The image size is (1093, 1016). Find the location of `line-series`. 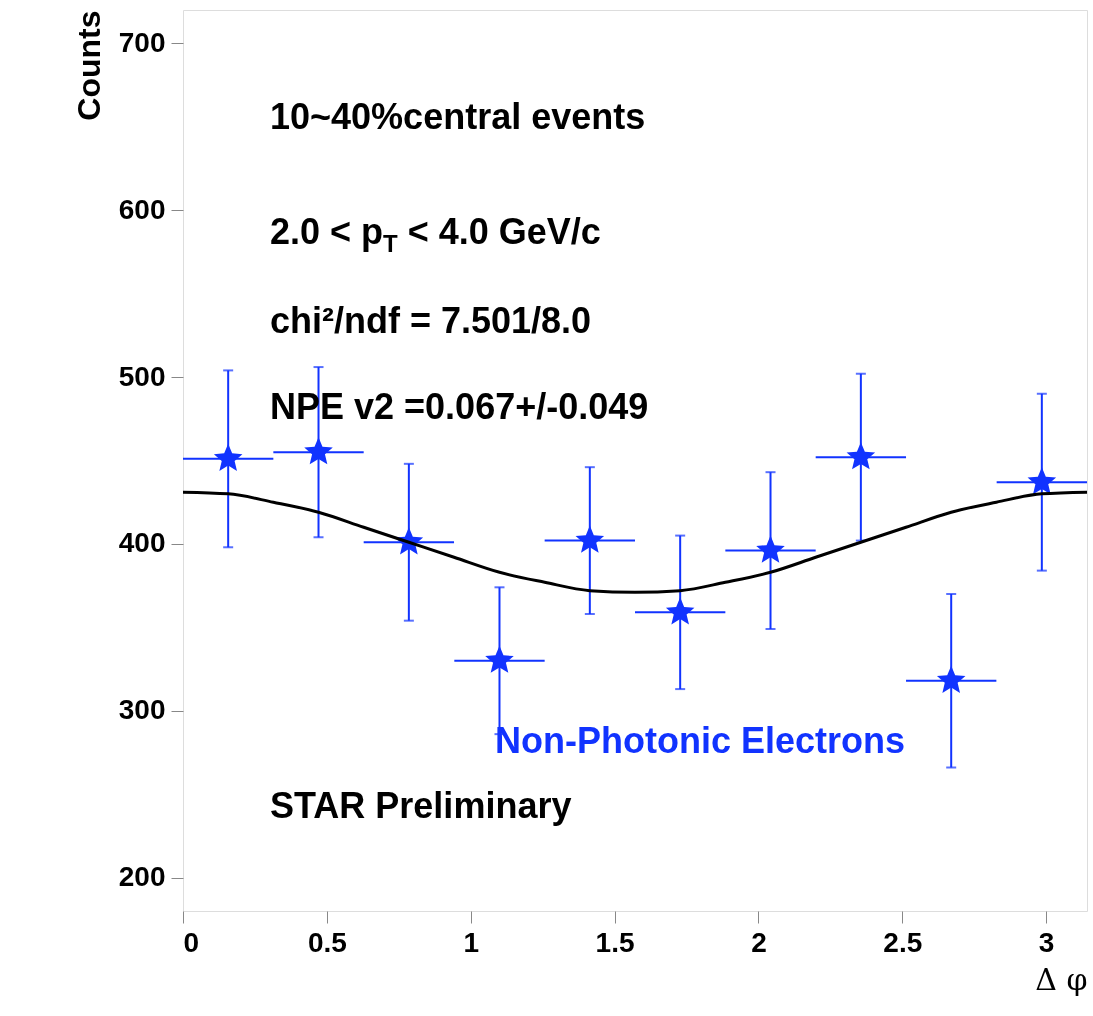

line-series is located at coordinates (635, 542).